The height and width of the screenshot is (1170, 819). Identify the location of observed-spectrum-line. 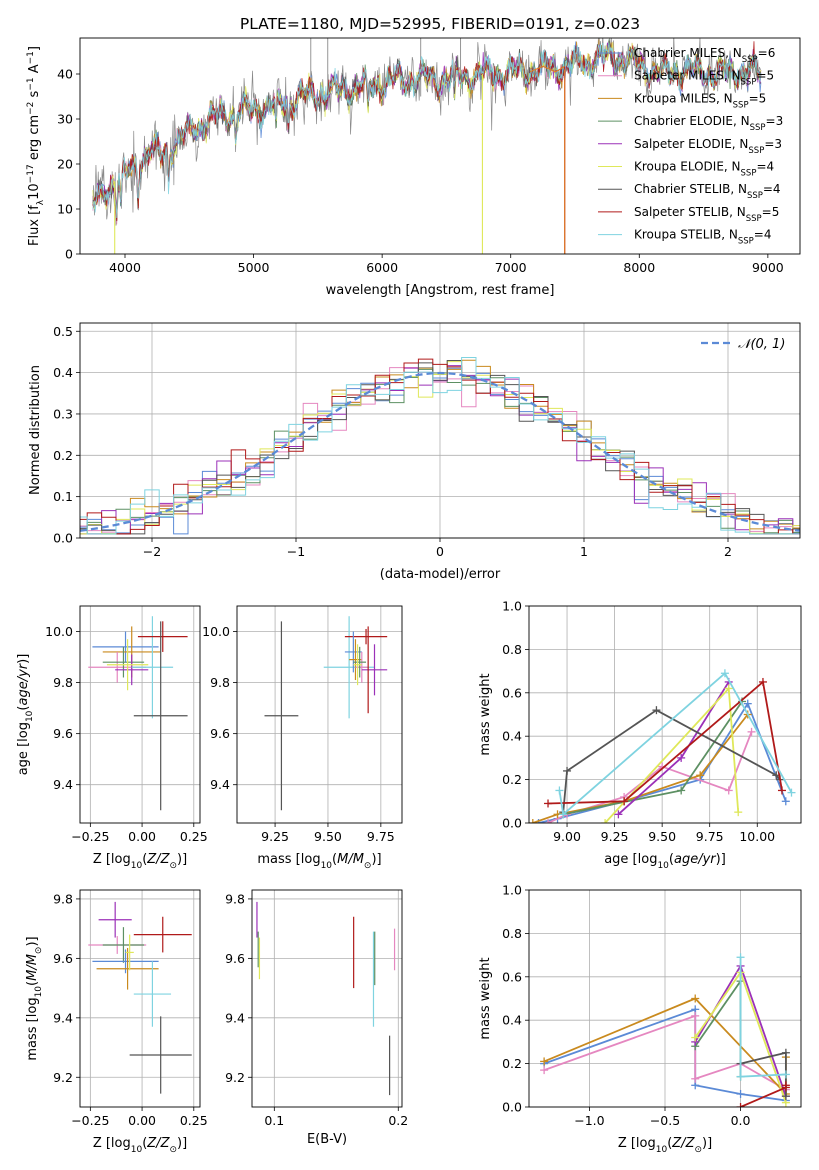
(427, 132).